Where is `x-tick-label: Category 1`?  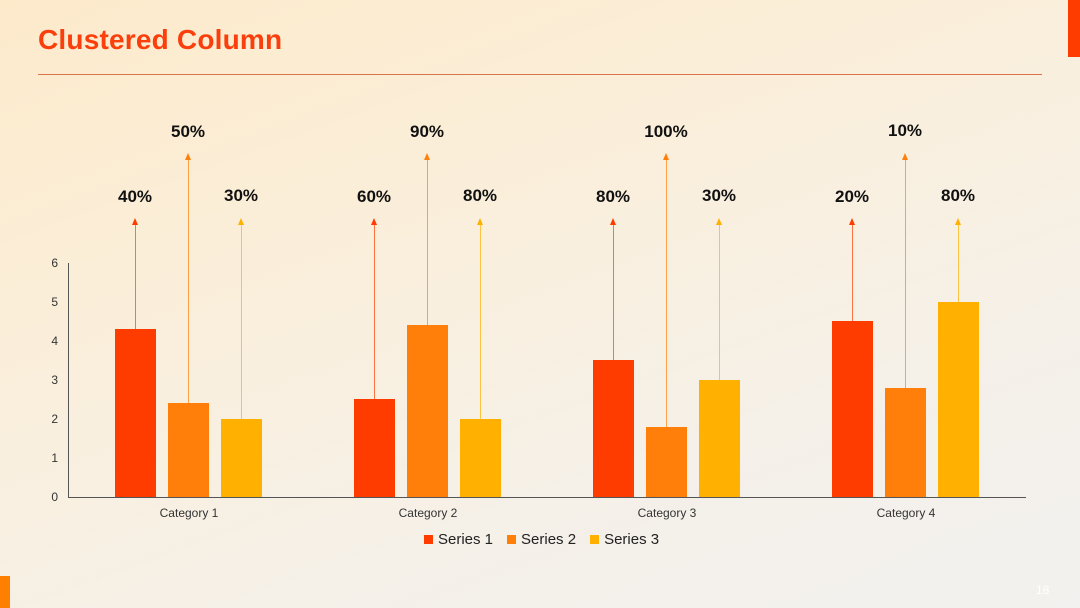 x-tick-label: Category 1 is located at coordinates (189, 513).